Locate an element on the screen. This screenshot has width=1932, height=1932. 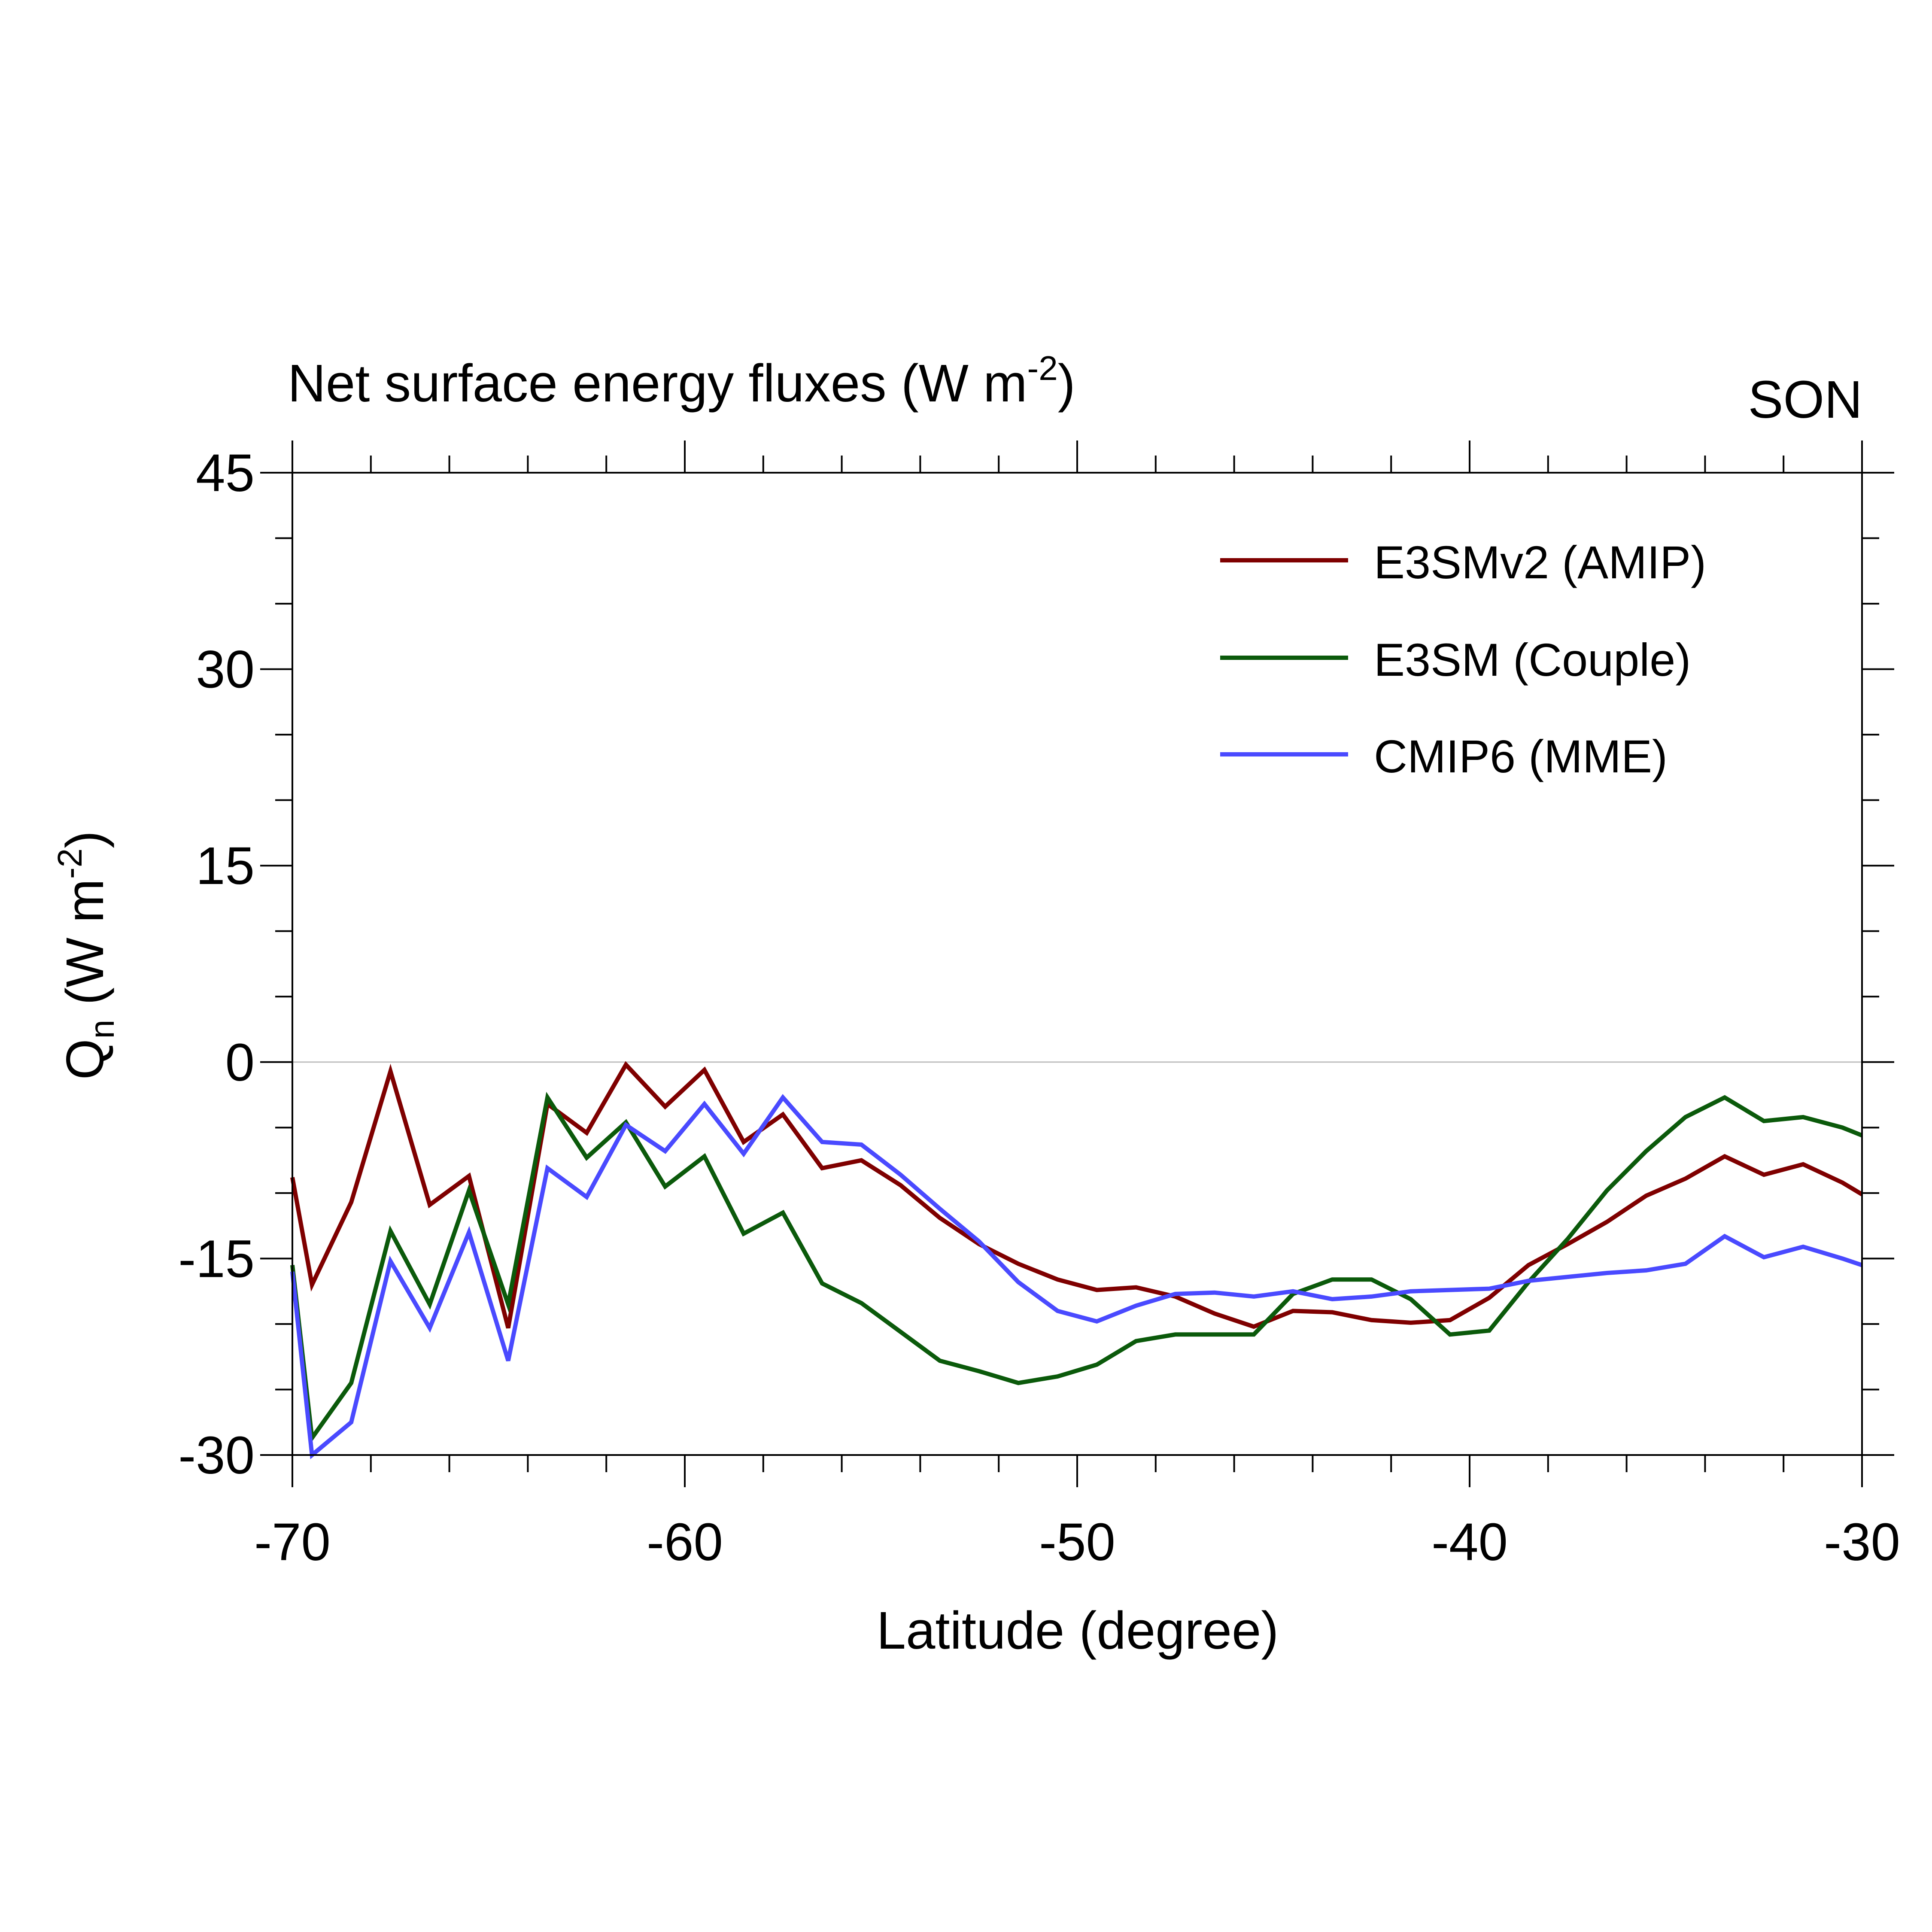
y-tick-label: -30 is located at coordinates (217, 1455).